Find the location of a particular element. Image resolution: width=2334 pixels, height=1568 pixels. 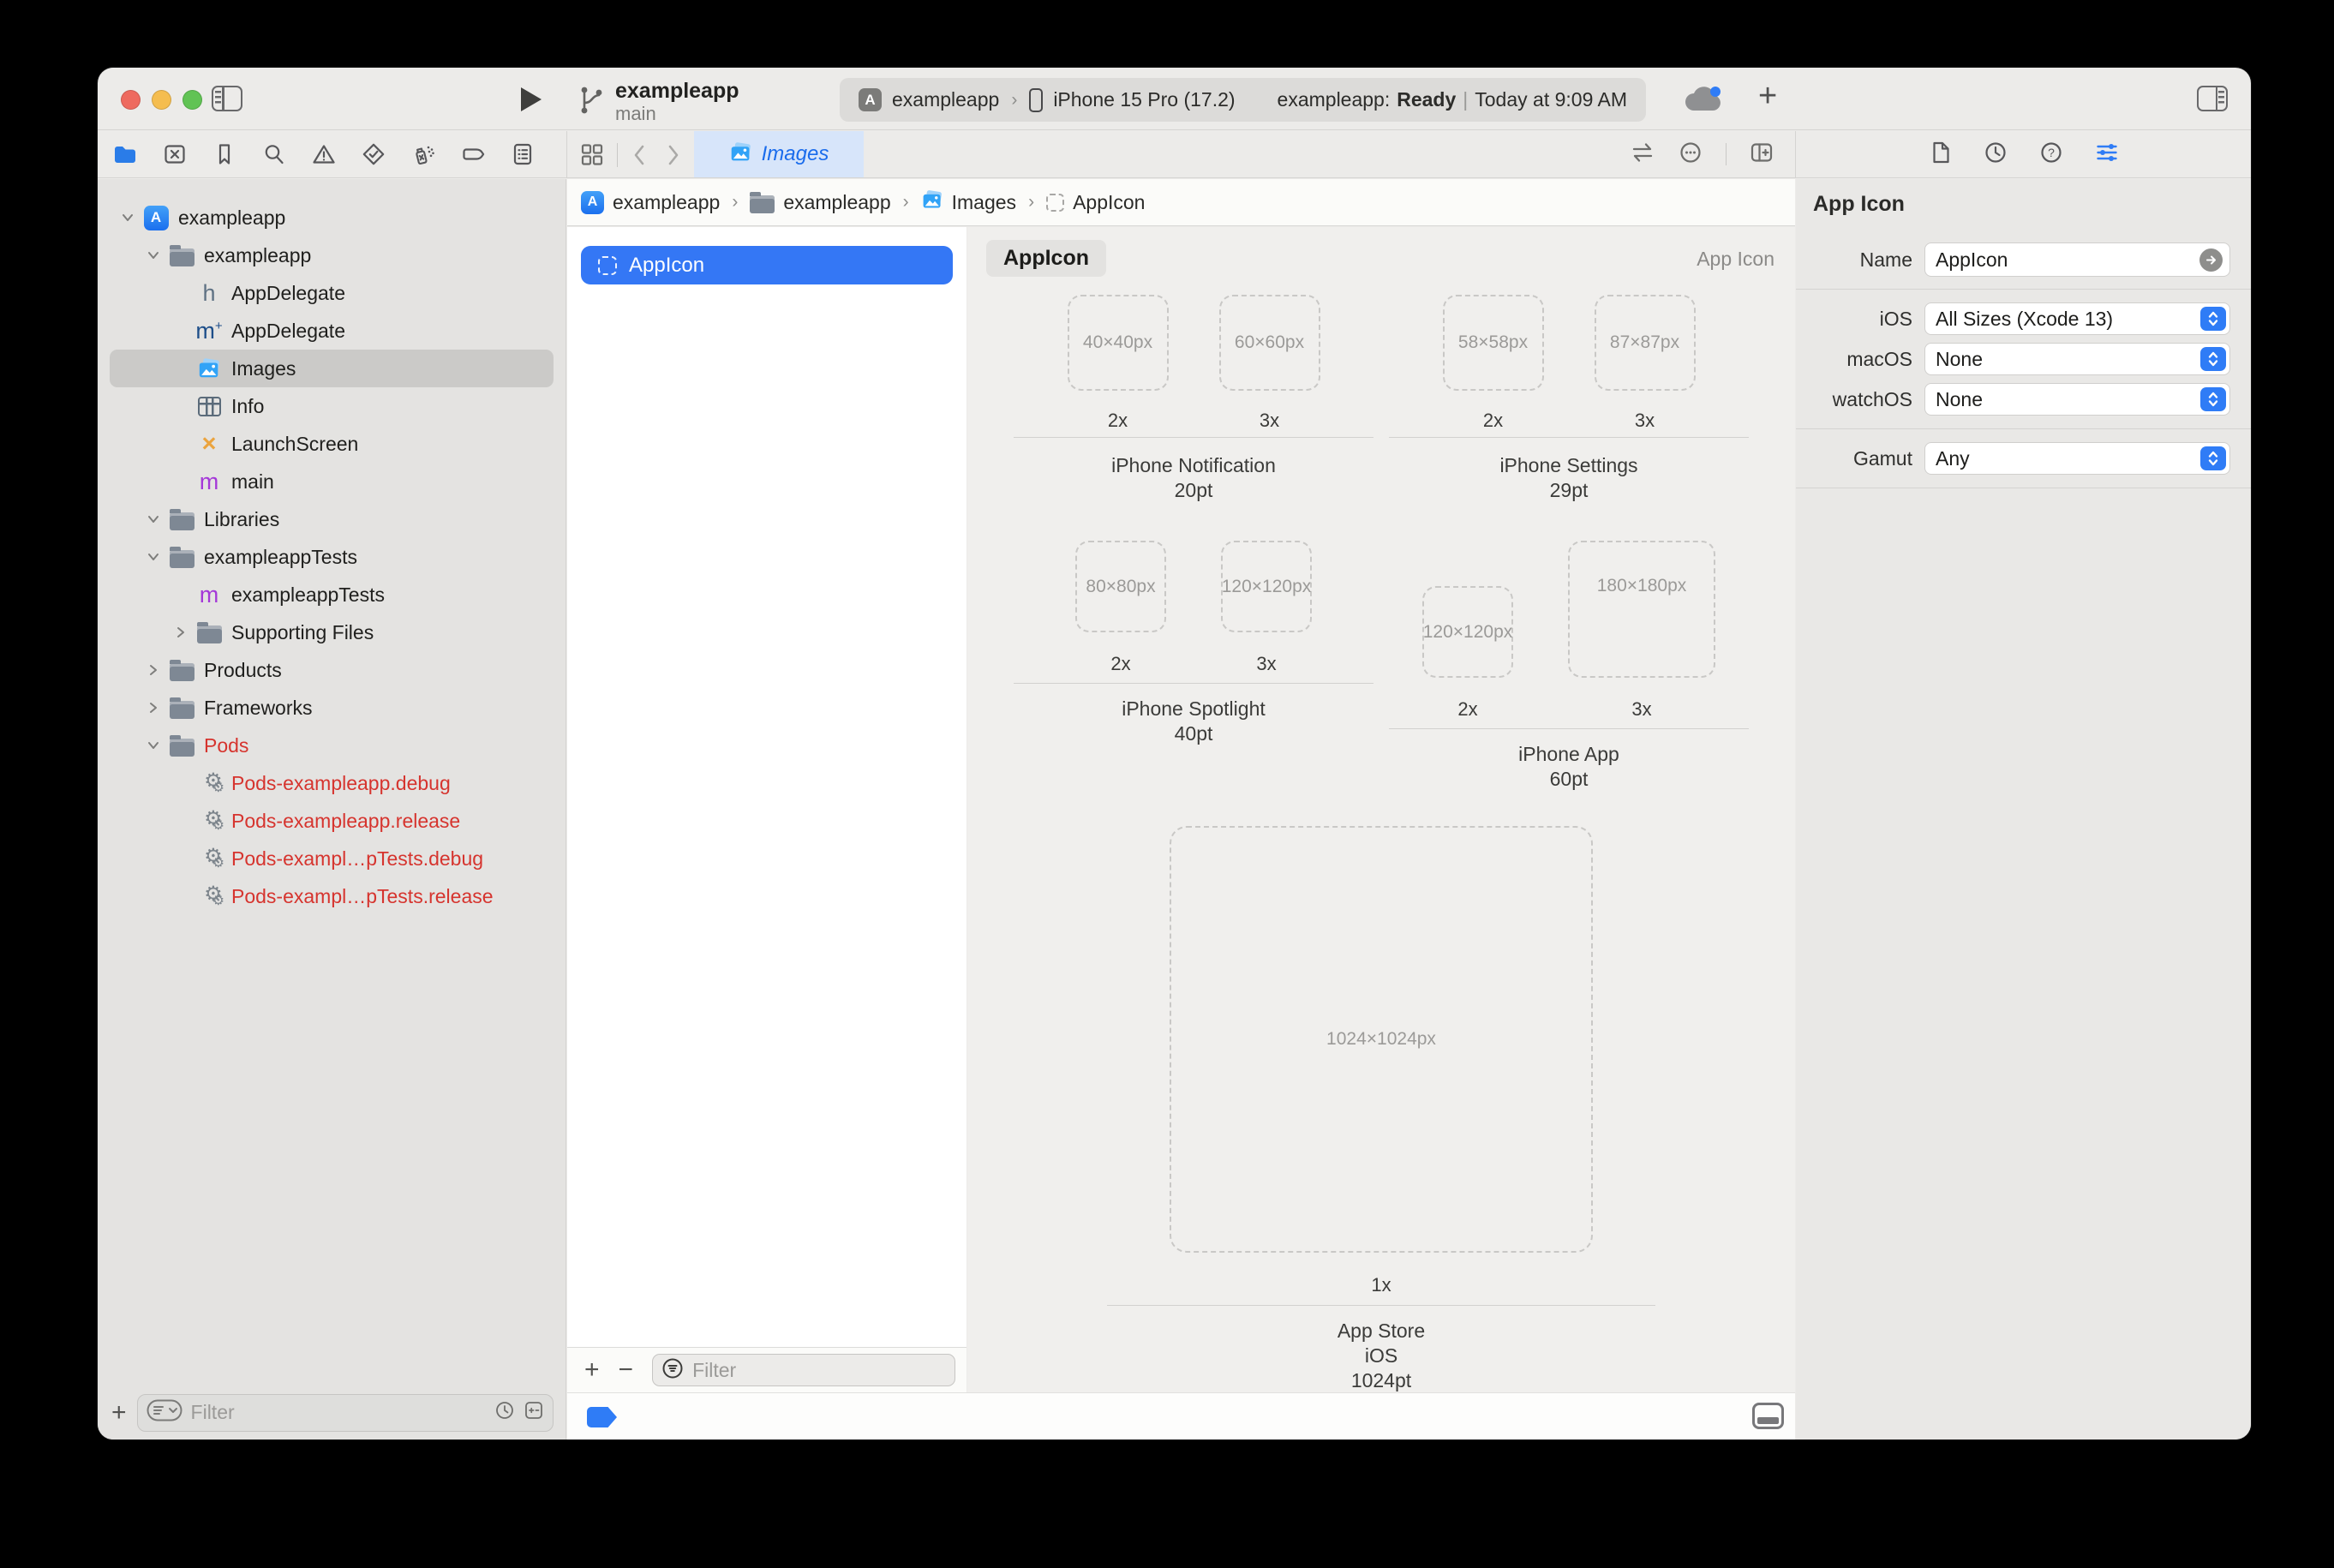

activity-status: exampleapp: Ready | Today at 9:09 AM is located at coordinates (1452, 99).